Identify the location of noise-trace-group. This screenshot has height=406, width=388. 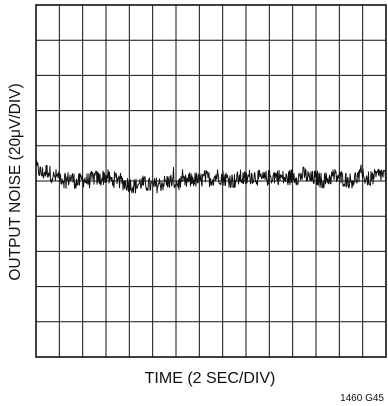
(211, 176).